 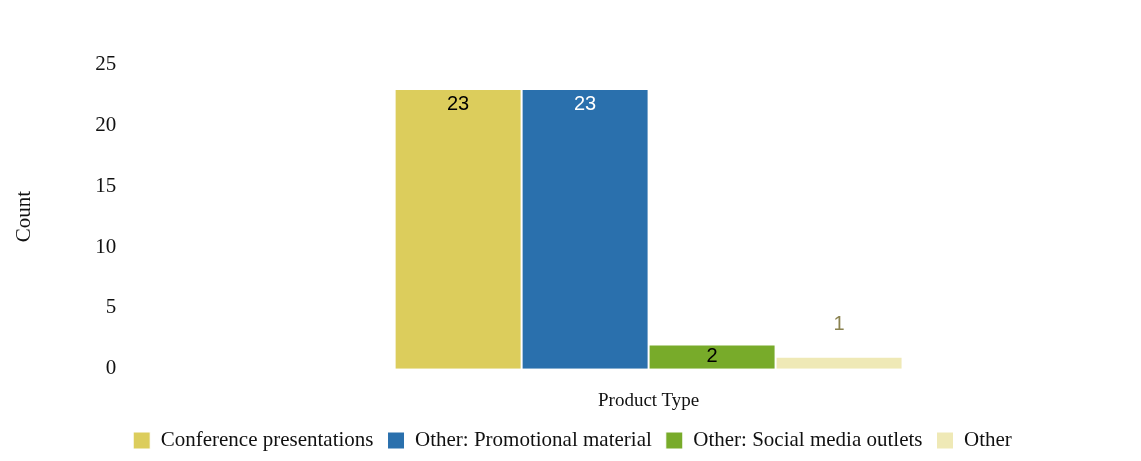 What do you see at coordinates (267, 439) in the screenshot?
I see `legend-label: Conference presentations` at bounding box center [267, 439].